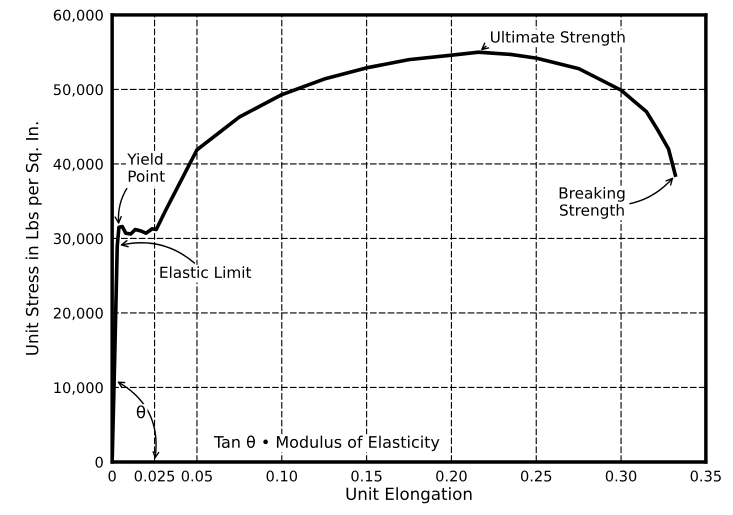  I want to click on y-tick-label: 60,000, so click(78, 16).